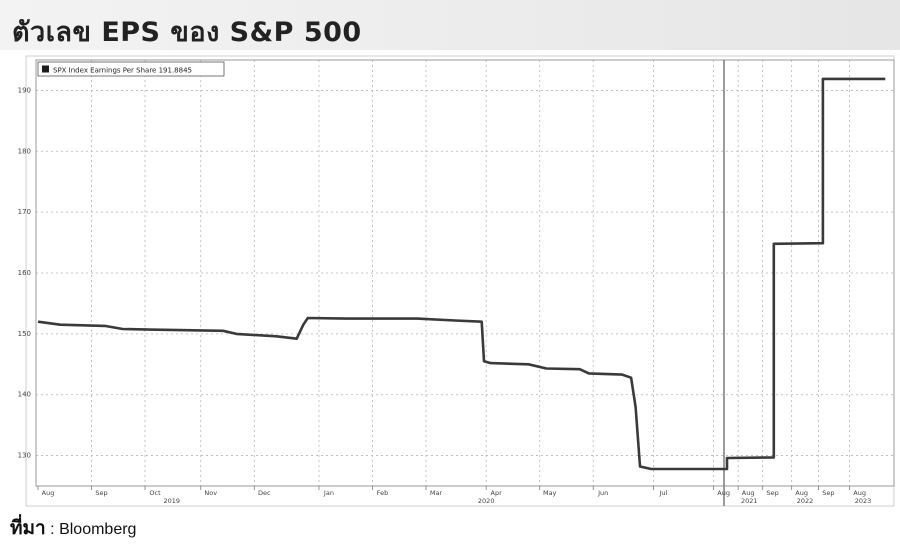 This screenshot has width=900, height=546. Describe the element at coordinates (805, 501) in the screenshot. I see `x-group-label-2022: 2022` at that location.